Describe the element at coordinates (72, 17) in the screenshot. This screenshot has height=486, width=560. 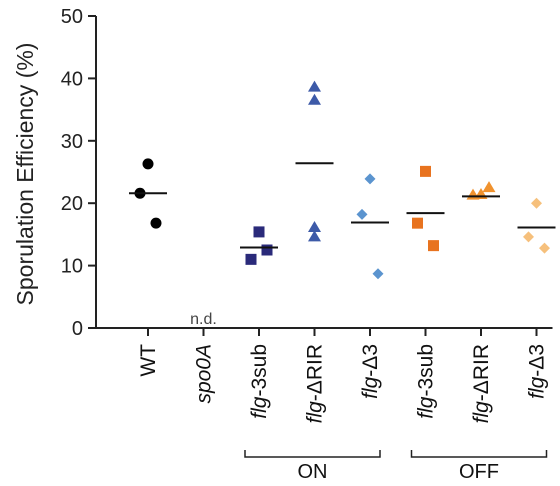
I see `y-tick-label: 50` at that location.